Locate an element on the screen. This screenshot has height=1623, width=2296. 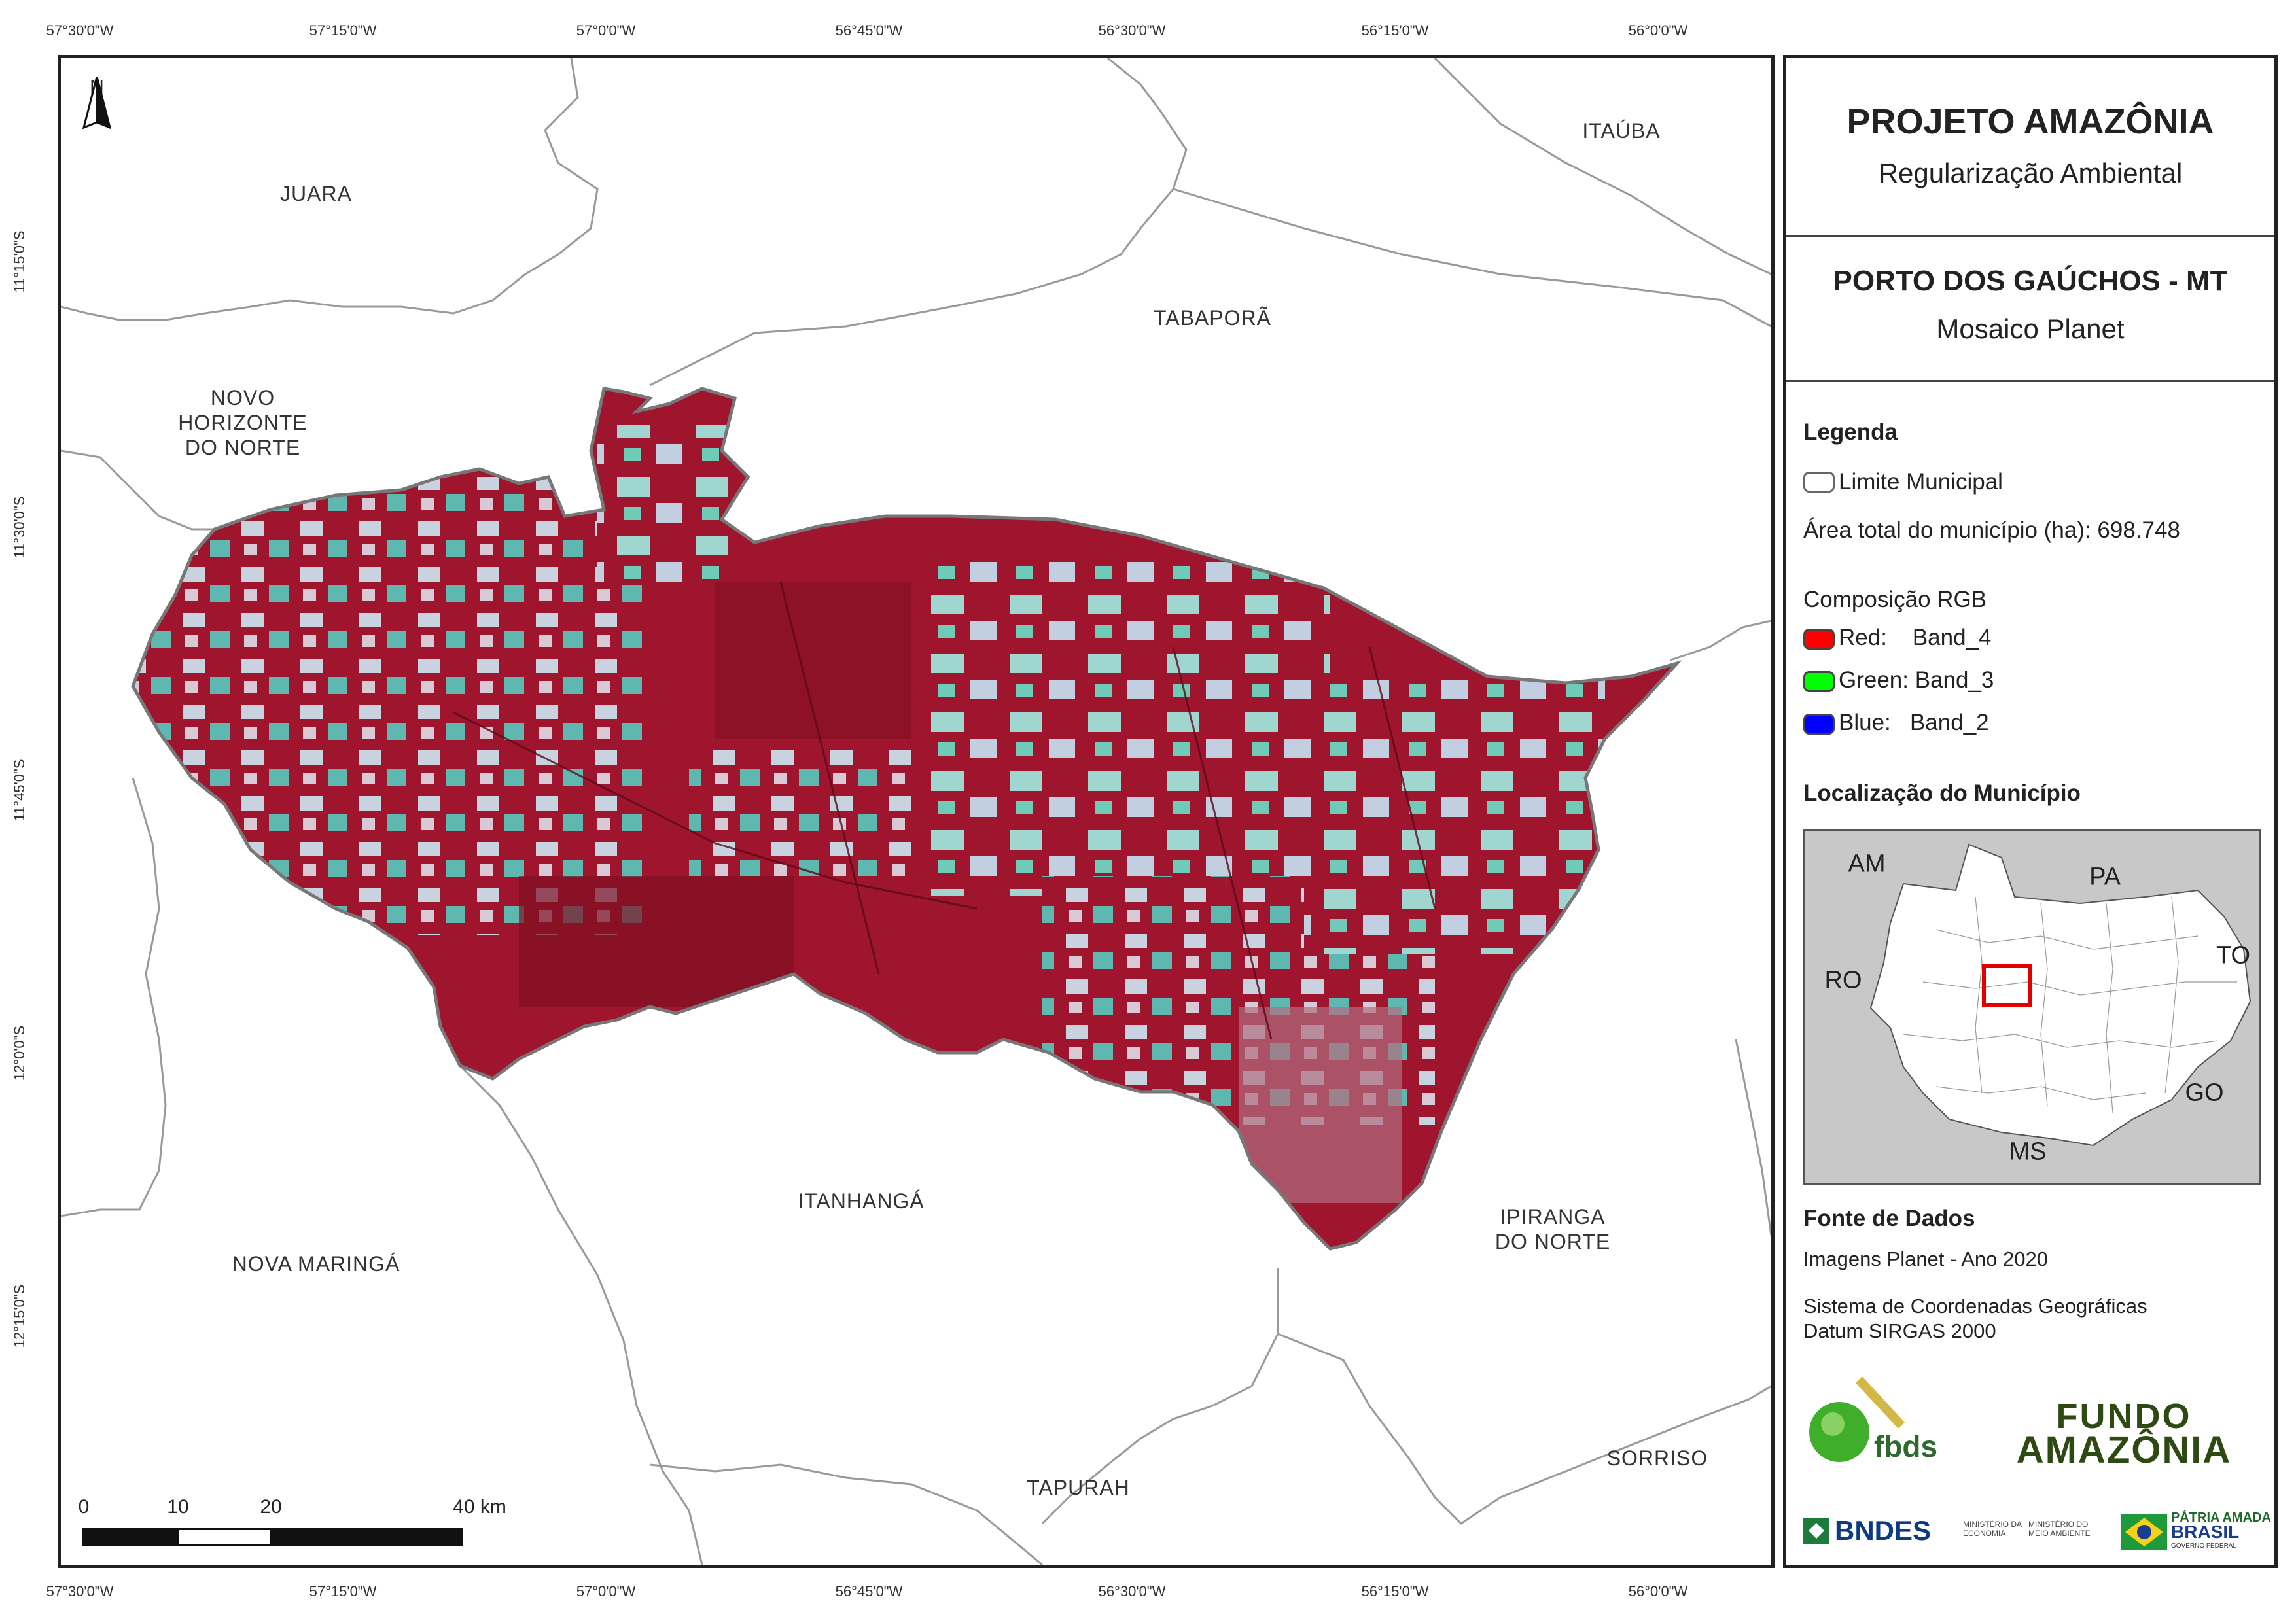
red-band-swatch is located at coordinates (1819, 639).